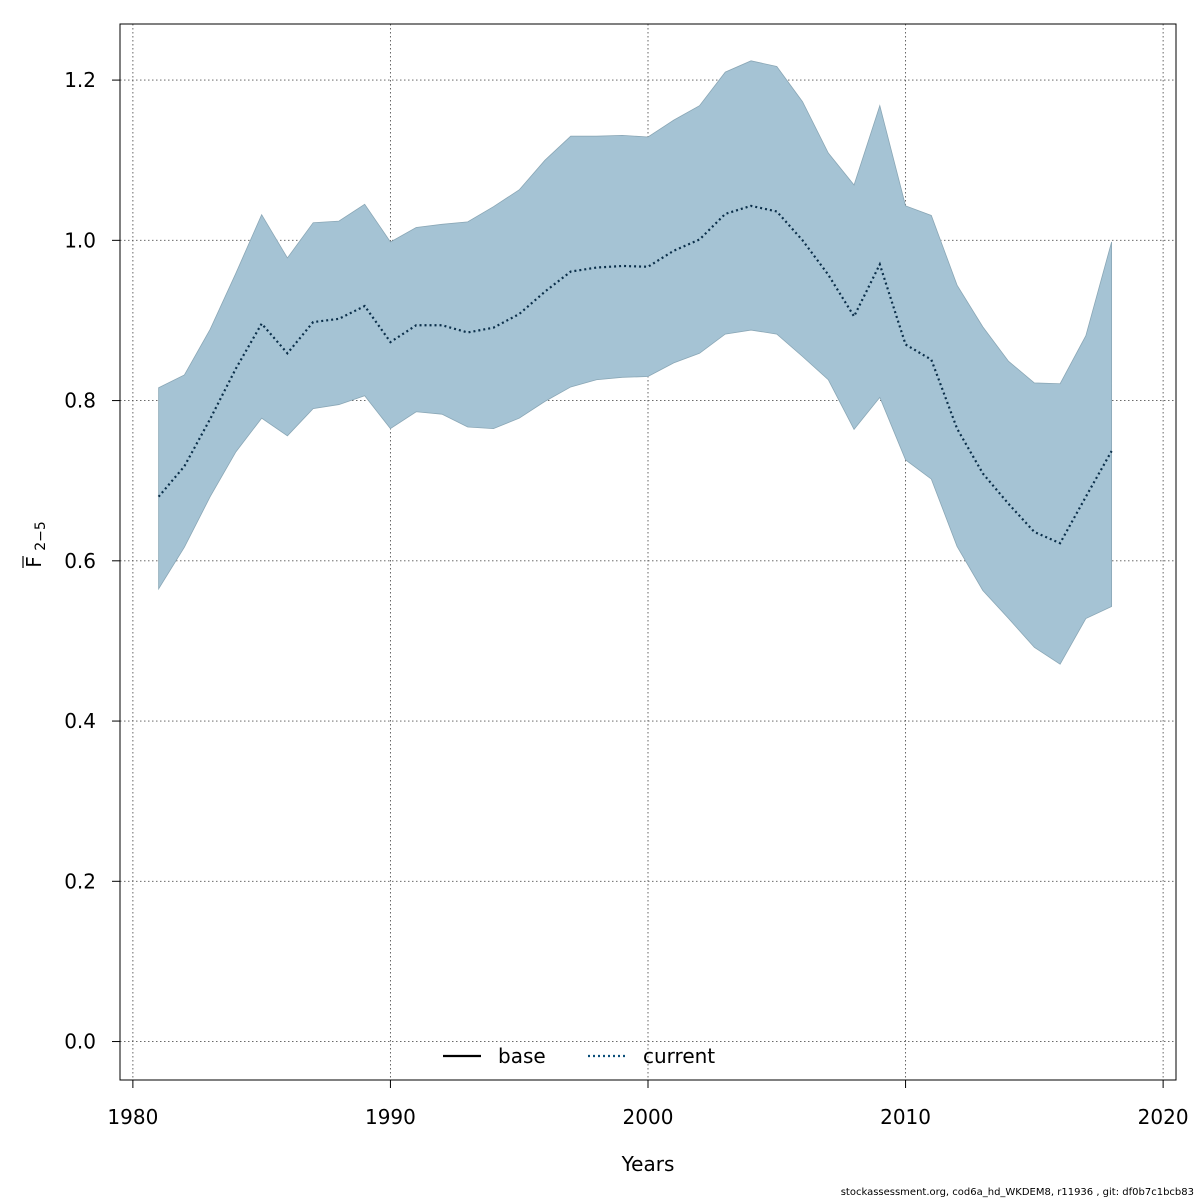 Image resolution: width=1200 pixels, height=1200 pixels. What do you see at coordinates (132, 1117) in the screenshot?
I see `x-tick-label: 1980` at bounding box center [132, 1117].